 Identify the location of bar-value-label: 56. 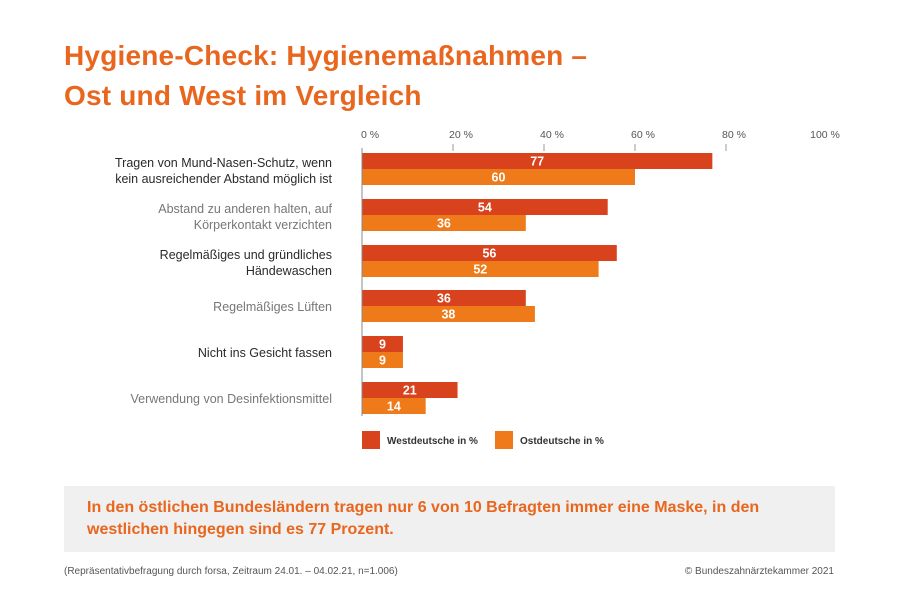
(489, 254).